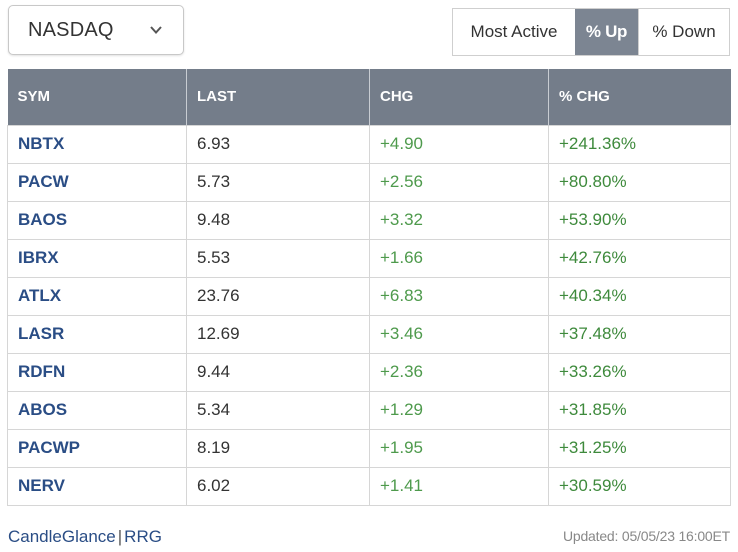  Describe the element at coordinates (459, 448) in the screenshot. I see `change-value: +1.95` at that location.